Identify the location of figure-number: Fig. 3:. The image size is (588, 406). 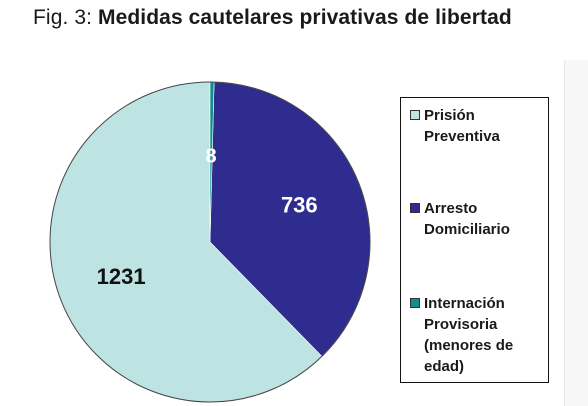
(63, 17).